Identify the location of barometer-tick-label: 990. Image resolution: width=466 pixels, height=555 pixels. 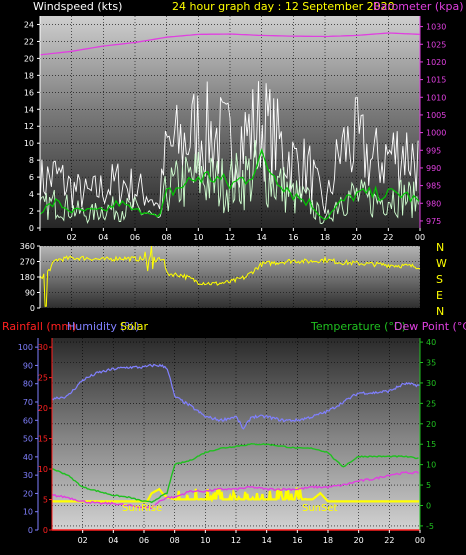
(433, 168).